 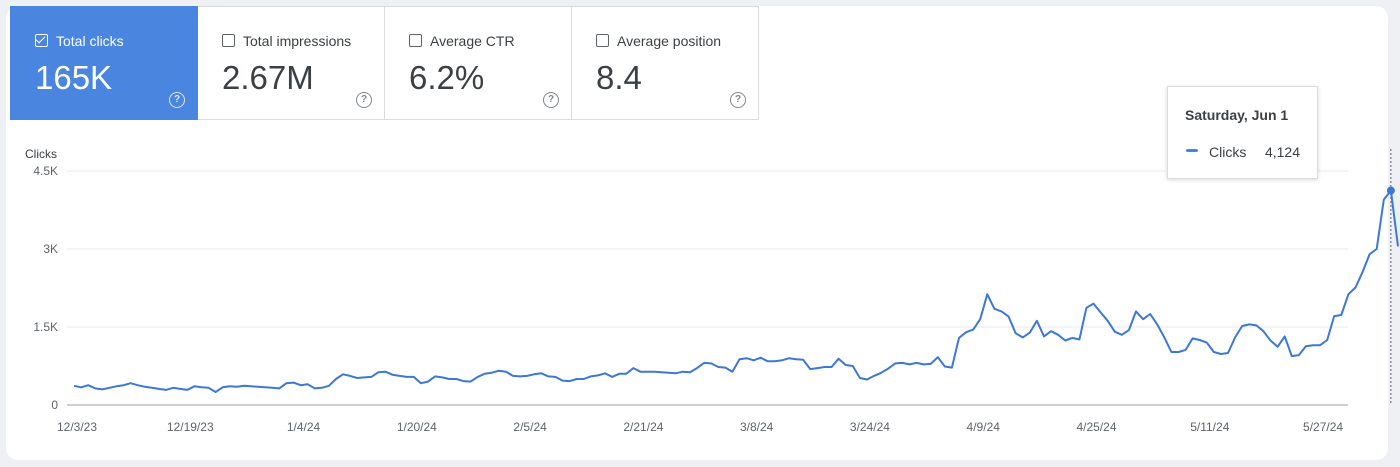 What do you see at coordinates (870, 427) in the screenshot?
I see `x-tick-label: 3/24/24` at bounding box center [870, 427].